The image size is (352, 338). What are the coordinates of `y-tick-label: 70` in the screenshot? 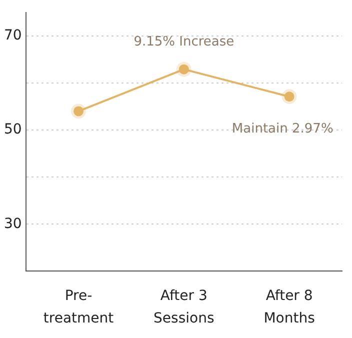 It's located at (13, 36).